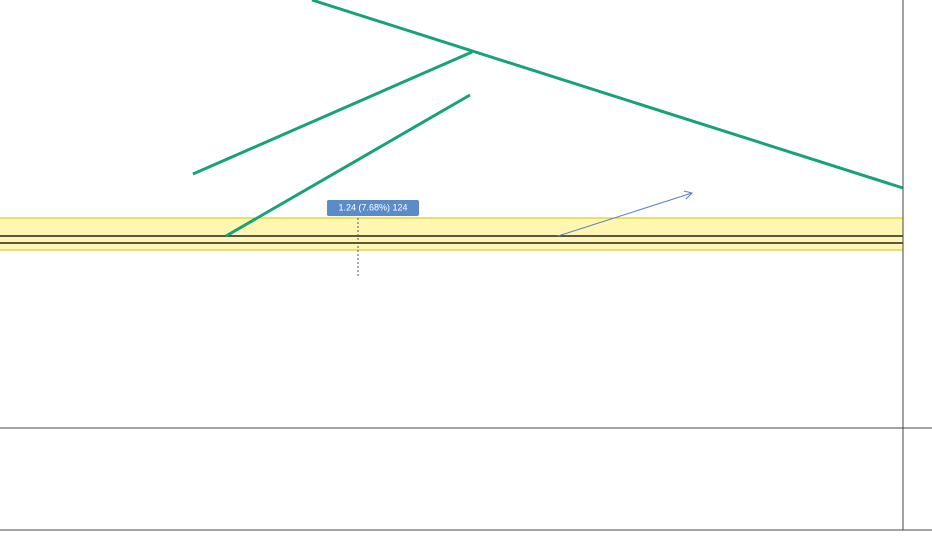 This screenshot has height=550, width=932. I want to click on arrow-line, so click(625, 214).